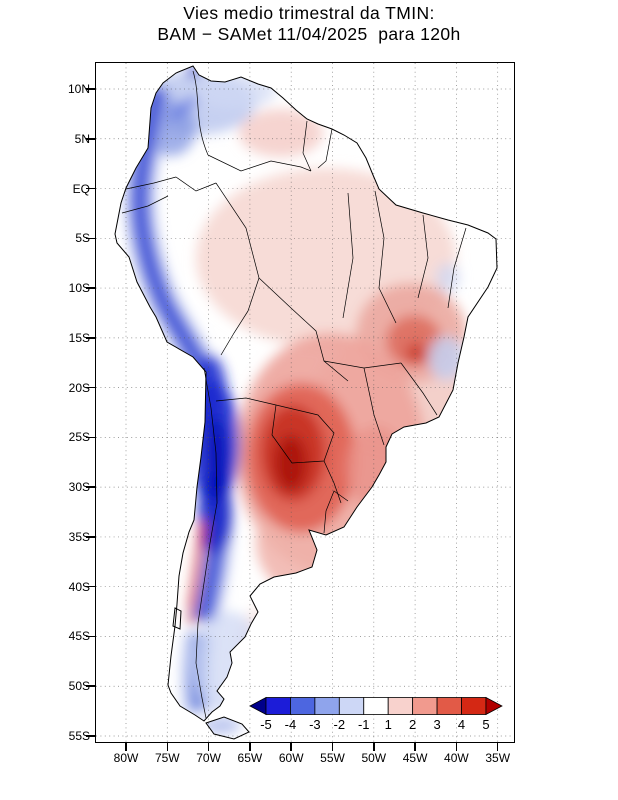 The image size is (618, 800). Describe the element at coordinates (290, 724) in the screenshot. I see `colorbar-label: -4` at that location.